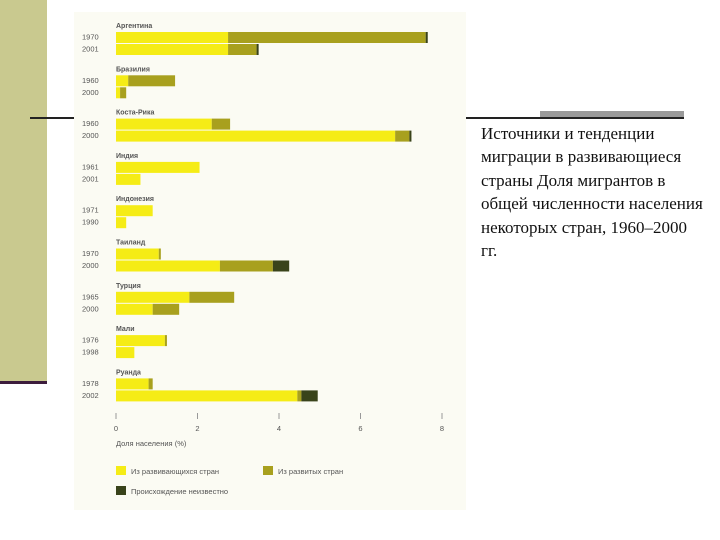 This screenshot has width=720, height=540. Describe the element at coordinates (125, 329) in the screenshot. I see `country-label: Мали` at that location.